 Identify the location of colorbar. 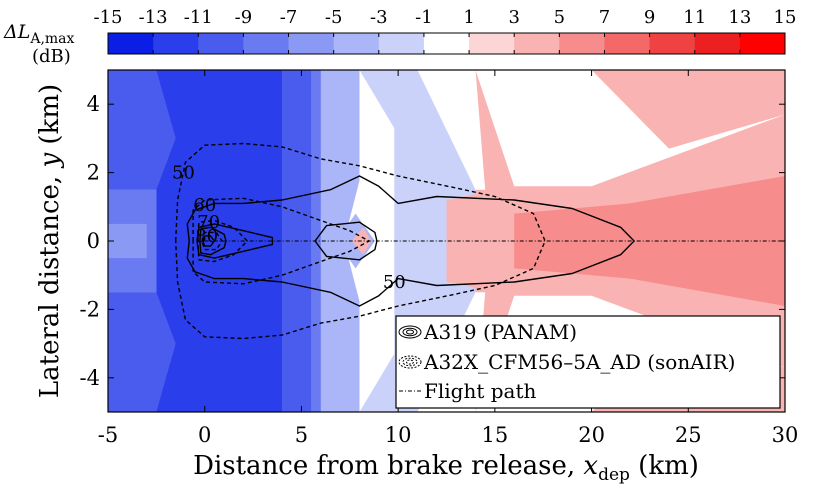
(446, 43).